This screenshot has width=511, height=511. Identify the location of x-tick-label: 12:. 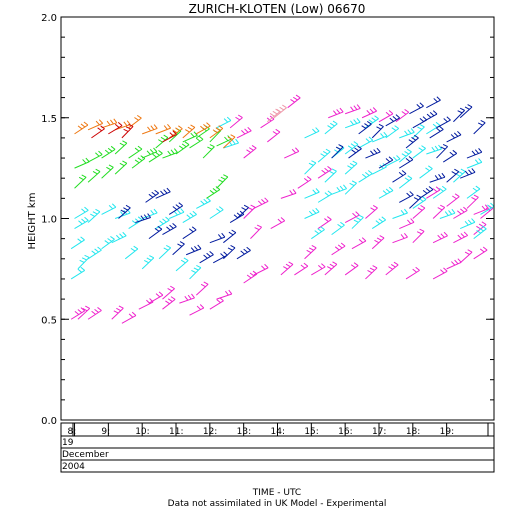
(210, 432).